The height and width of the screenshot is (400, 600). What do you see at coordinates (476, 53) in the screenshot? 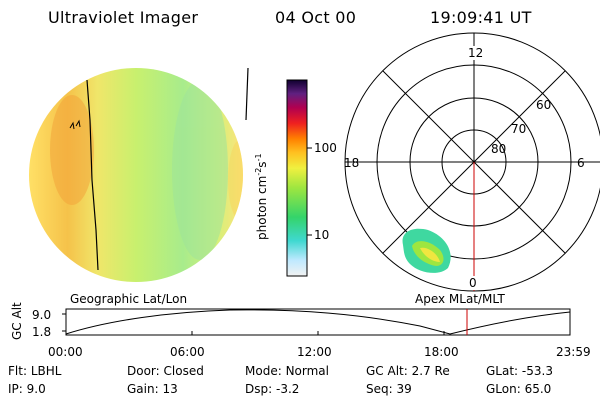
I see `mlt-label-12: 12` at bounding box center [476, 53].